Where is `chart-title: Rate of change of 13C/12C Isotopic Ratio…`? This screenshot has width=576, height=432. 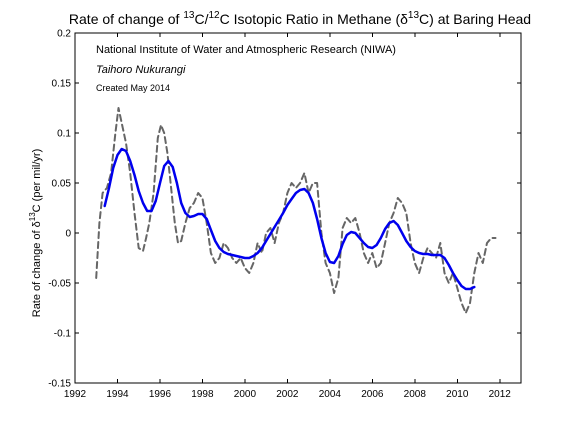 chart-title: Rate of change of 13C/12C Isotopic Ratio… is located at coordinates (300, 18).